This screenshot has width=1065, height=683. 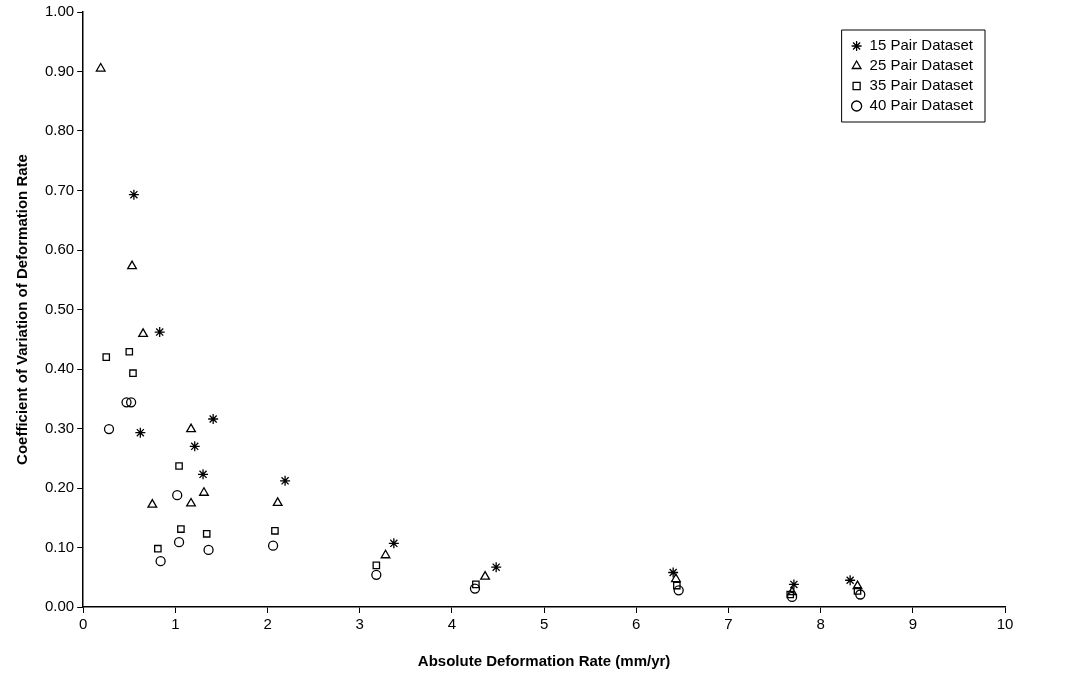 I want to click on x-tick-label: 6, so click(x=636, y=624).